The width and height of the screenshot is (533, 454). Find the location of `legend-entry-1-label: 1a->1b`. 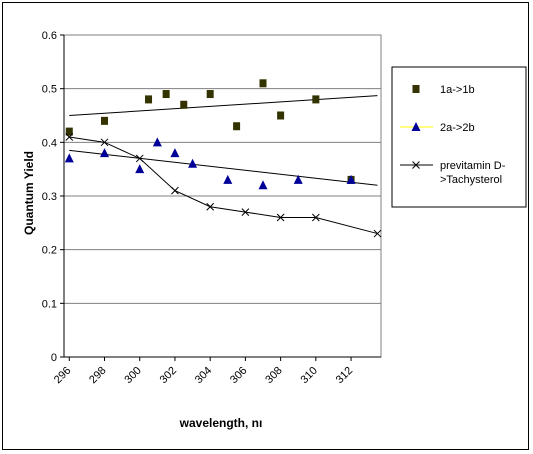

legend-entry-1-label: 1a->1b is located at coordinates (457, 90).